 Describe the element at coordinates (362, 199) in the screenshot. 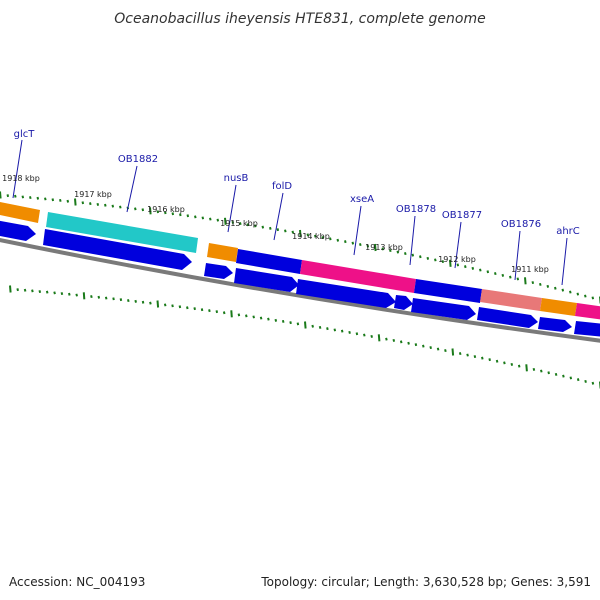

I see `gene-label-xseA: xseA` at that location.